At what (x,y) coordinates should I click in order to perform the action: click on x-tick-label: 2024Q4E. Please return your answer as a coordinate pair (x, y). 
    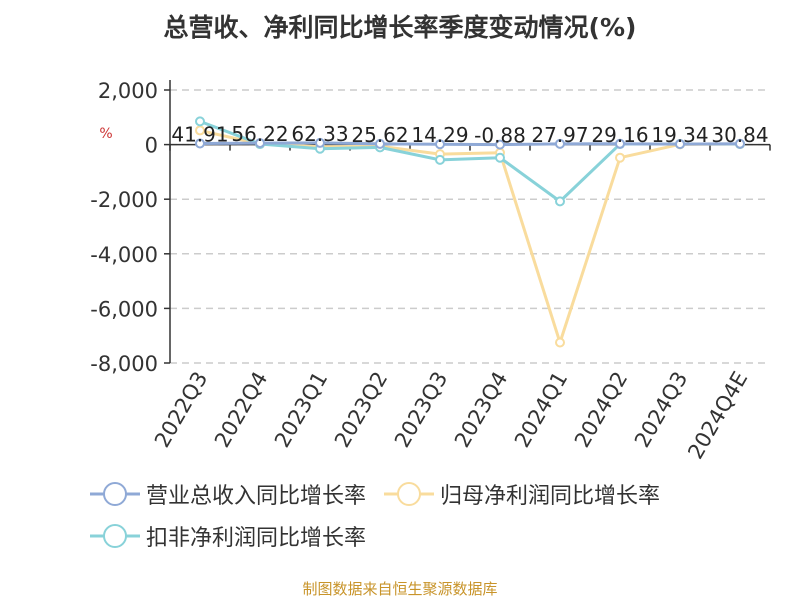
    Looking at the image, I should click on (717, 416).